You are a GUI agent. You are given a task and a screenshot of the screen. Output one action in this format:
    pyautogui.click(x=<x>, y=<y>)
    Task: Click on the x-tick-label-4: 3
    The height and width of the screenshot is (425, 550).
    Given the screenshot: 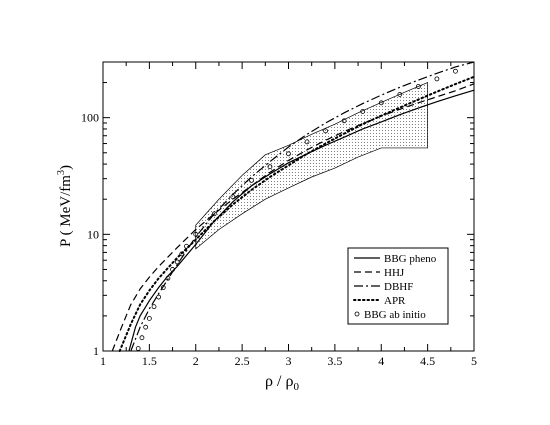 What is the action you would take?
    pyautogui.click(x=289, y=361)
    